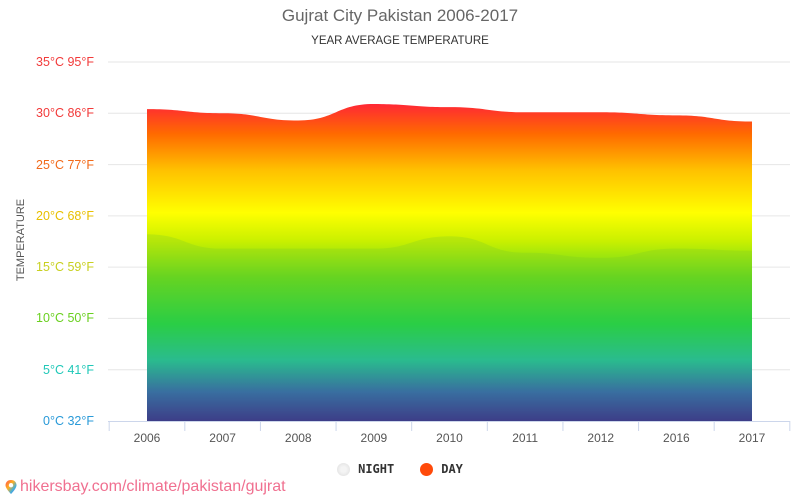 Image resolution: width=800 pixels, height=500 pixels. Describe the element at coordinates (676, 438) in the screenshot. I see `x-tick-label: 2016` at that location.